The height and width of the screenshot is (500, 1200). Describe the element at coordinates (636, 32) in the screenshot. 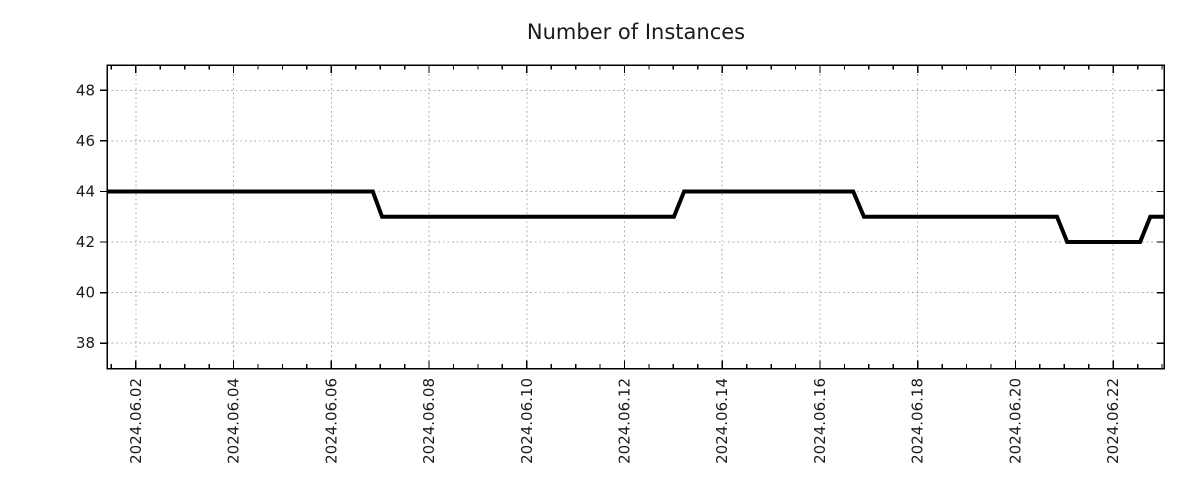

I see `chart-title: Number of Instances` at that location.